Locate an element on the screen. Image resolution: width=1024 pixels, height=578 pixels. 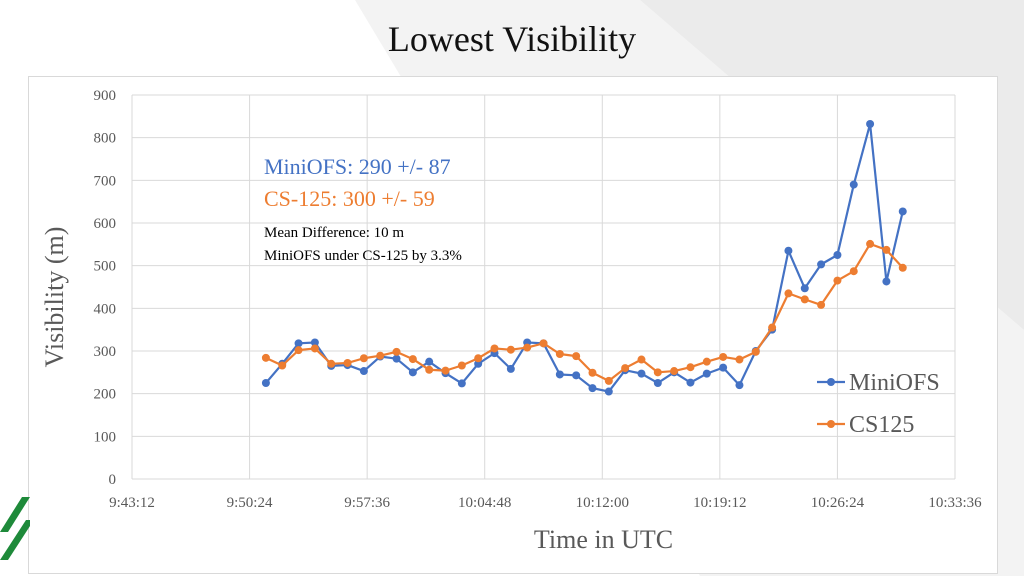
y-tick-label: 300 is located at coordinates (105, 352).